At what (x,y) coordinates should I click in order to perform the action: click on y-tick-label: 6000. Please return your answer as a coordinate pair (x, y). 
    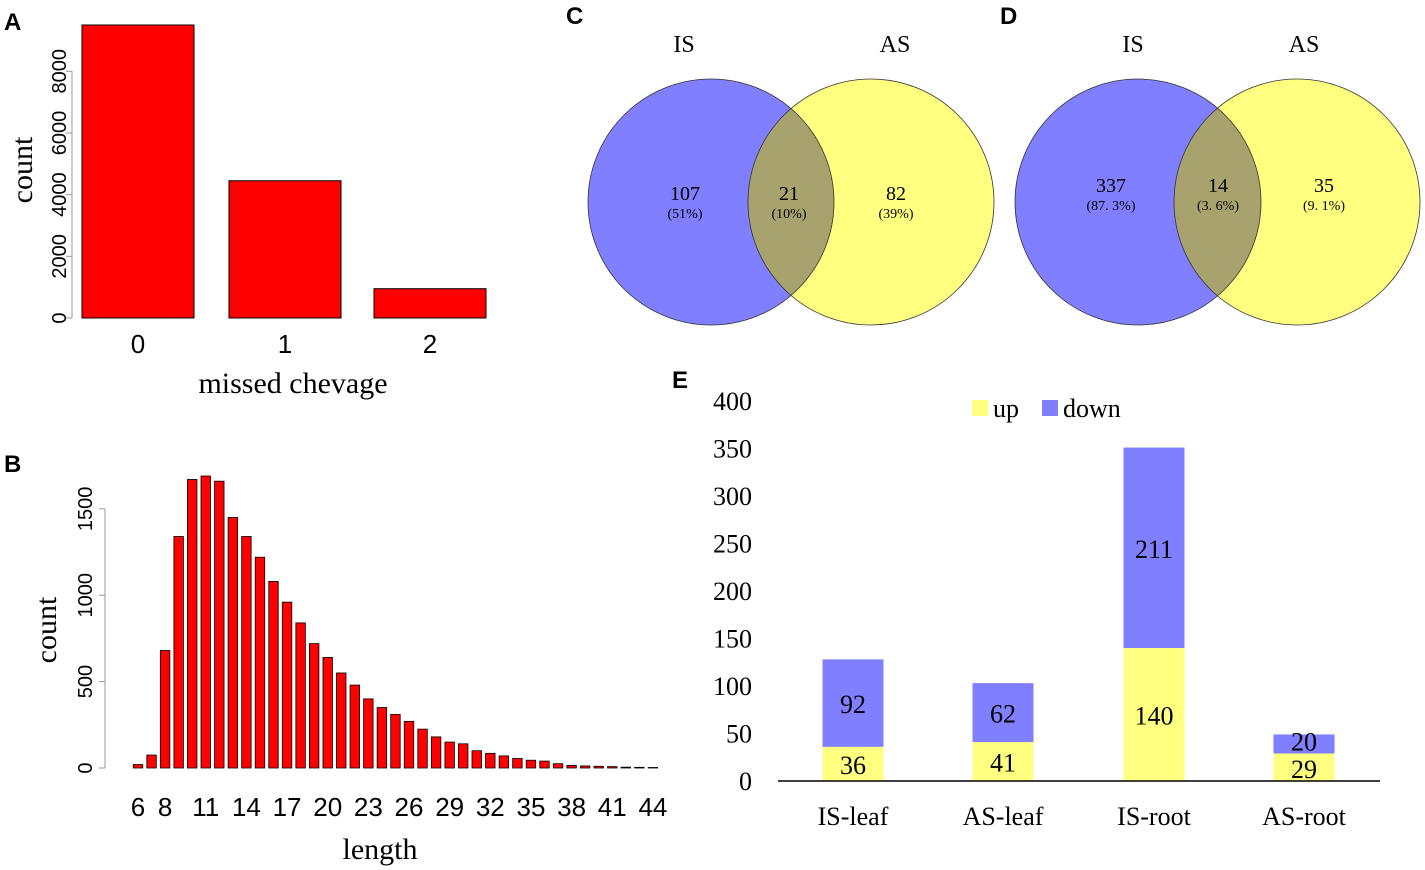
    Looking at the image, I should click on (60, 133).